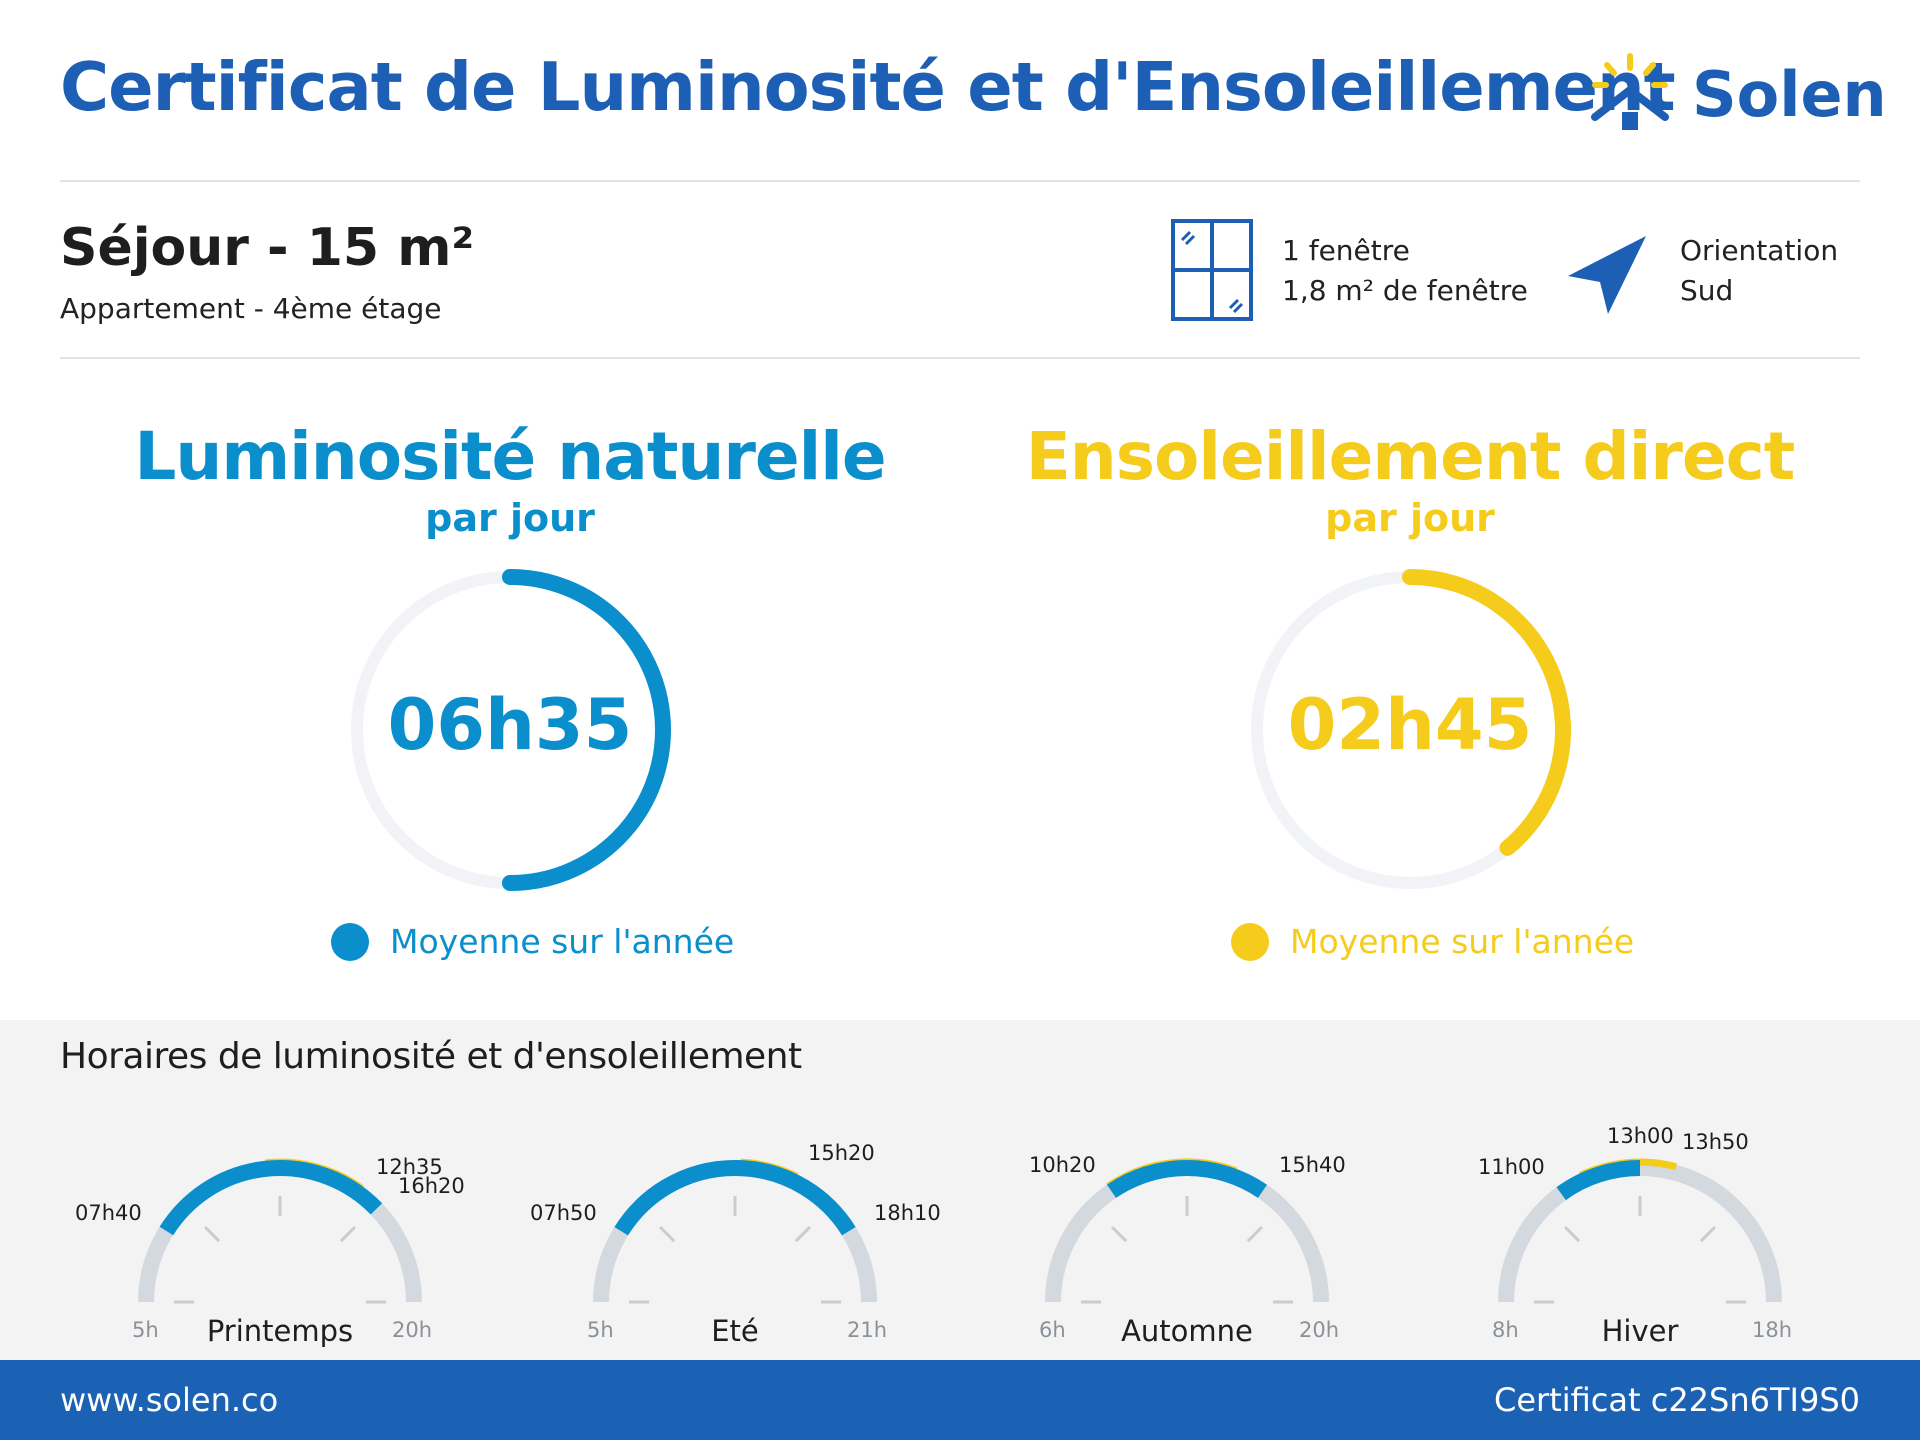 The height and width of the screenshot is (1440, 1920). What do you see at coordinates (1759, 250) in the screenshot?
I see `orientation-label: Orientation` at bounding box center [1759, 250].